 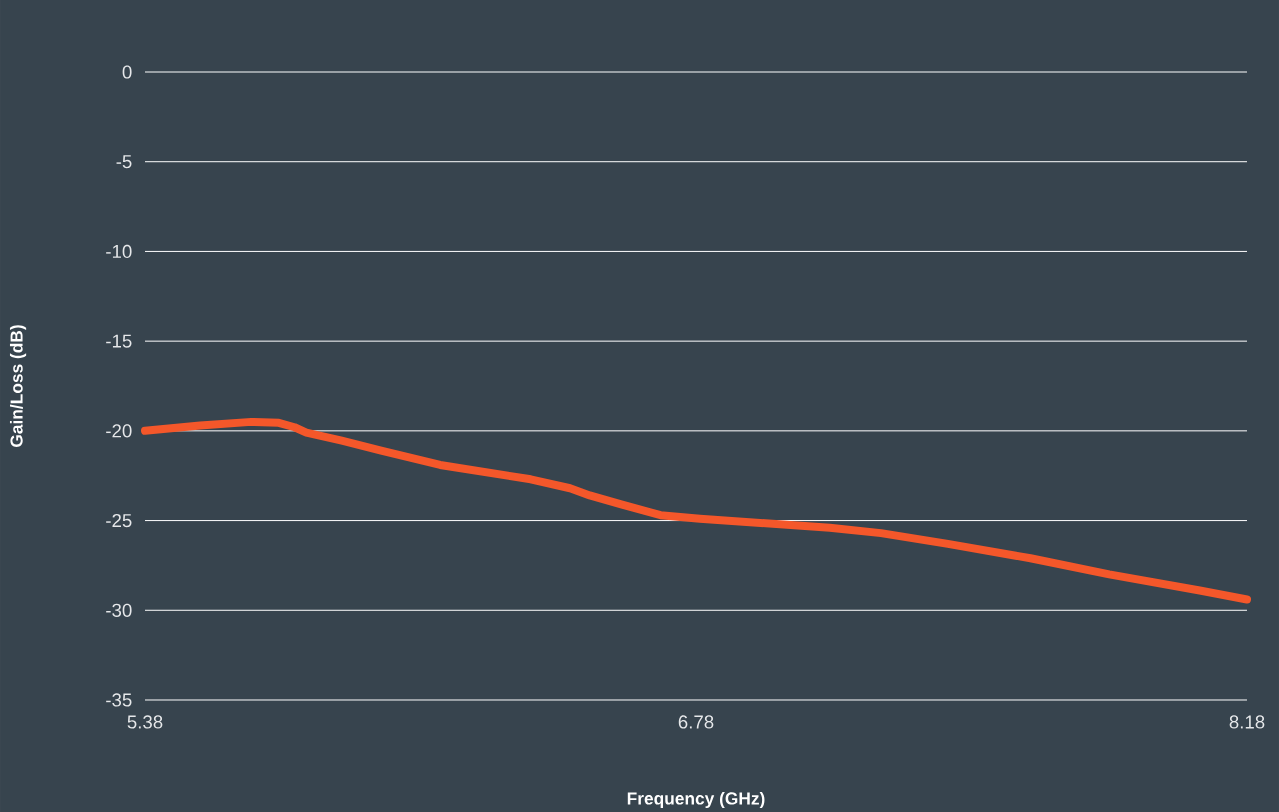 What do you see at coordinates (119, 251) in the screenshot?
I see `y-tick-label: -10` at bounding box center [119, 251].